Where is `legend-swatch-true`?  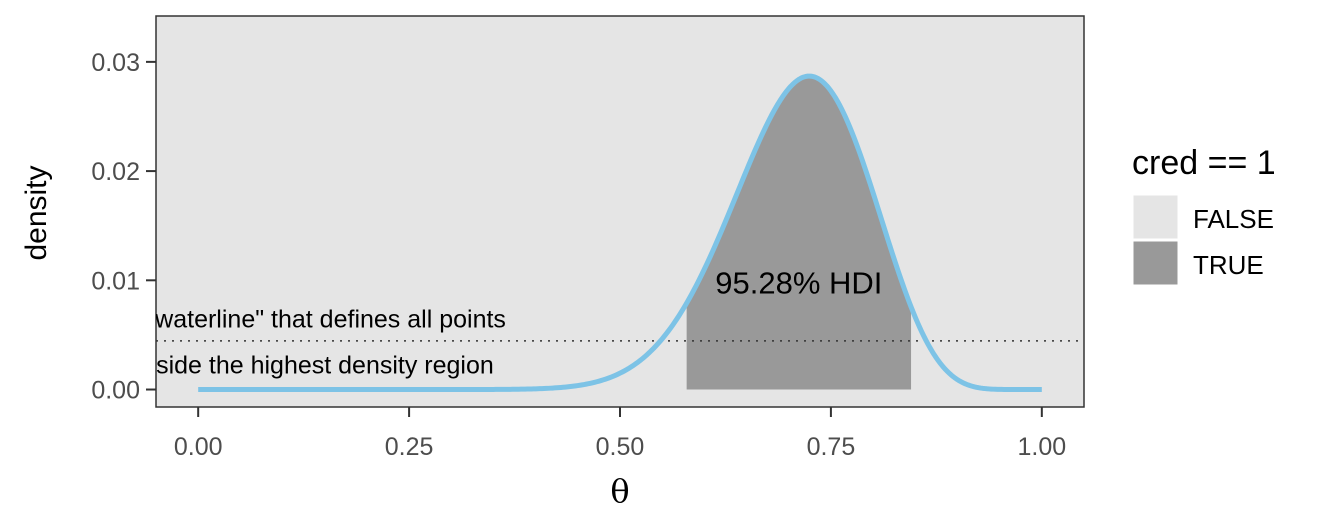
legend-swatch-true is located at coordinates (1155, 263).